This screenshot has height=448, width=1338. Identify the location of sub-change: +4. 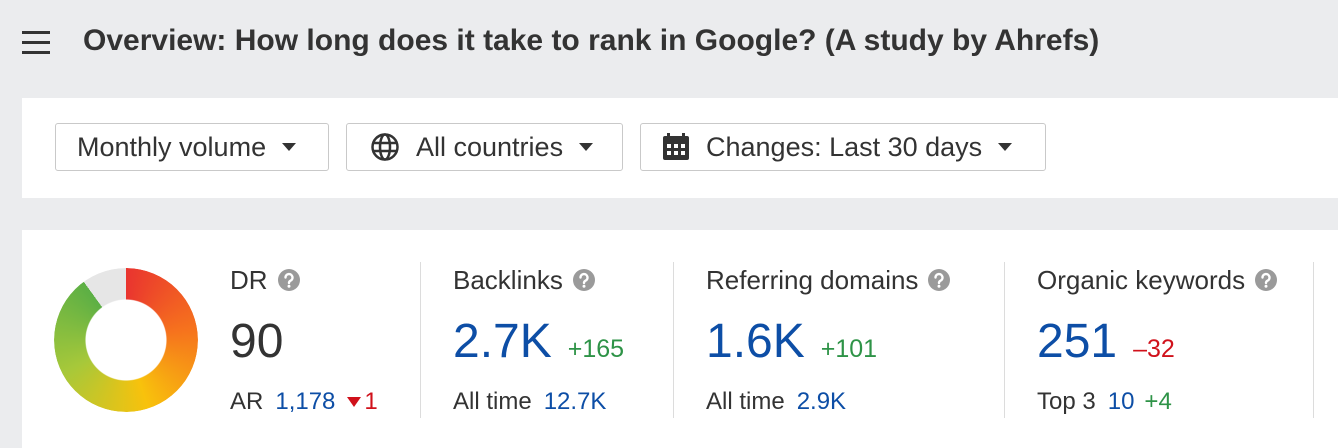
(1158, 401).